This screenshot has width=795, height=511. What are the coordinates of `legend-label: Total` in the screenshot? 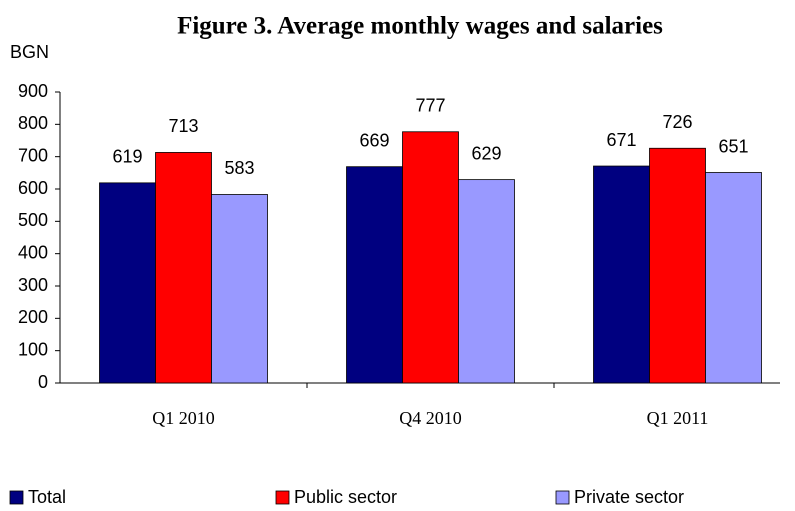 It's located at (47, 497).